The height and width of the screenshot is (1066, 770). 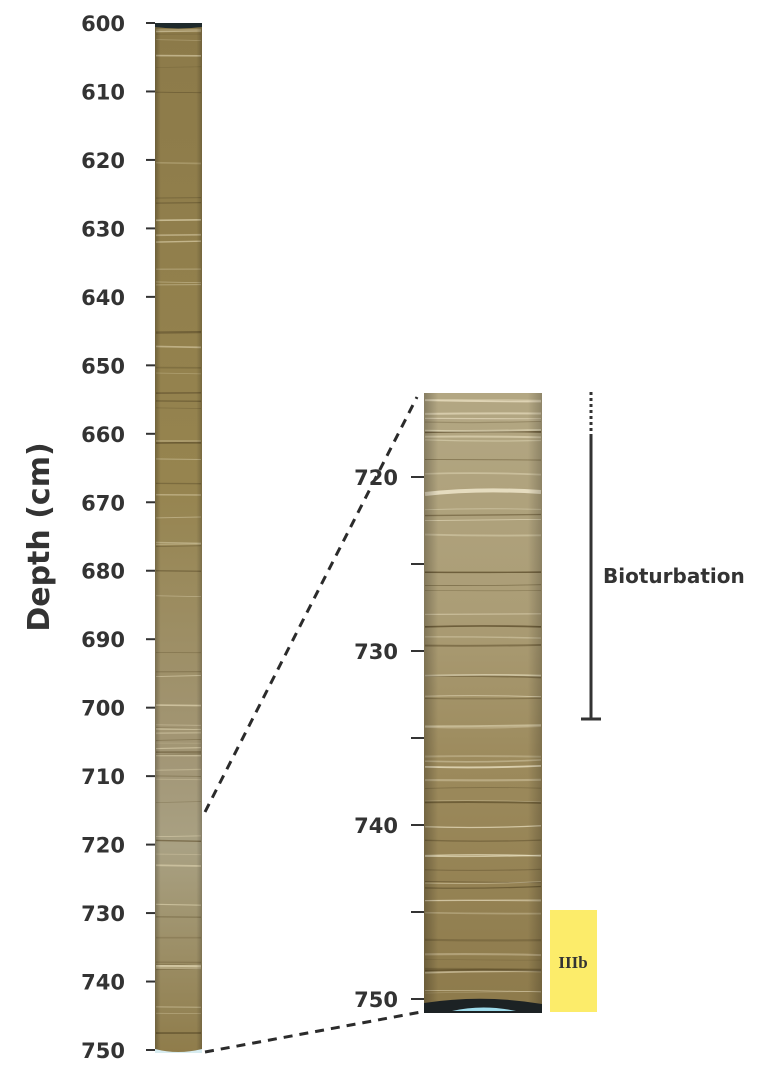 I want to click on full-core-tick-label: 630, so click(x=103, y=229).